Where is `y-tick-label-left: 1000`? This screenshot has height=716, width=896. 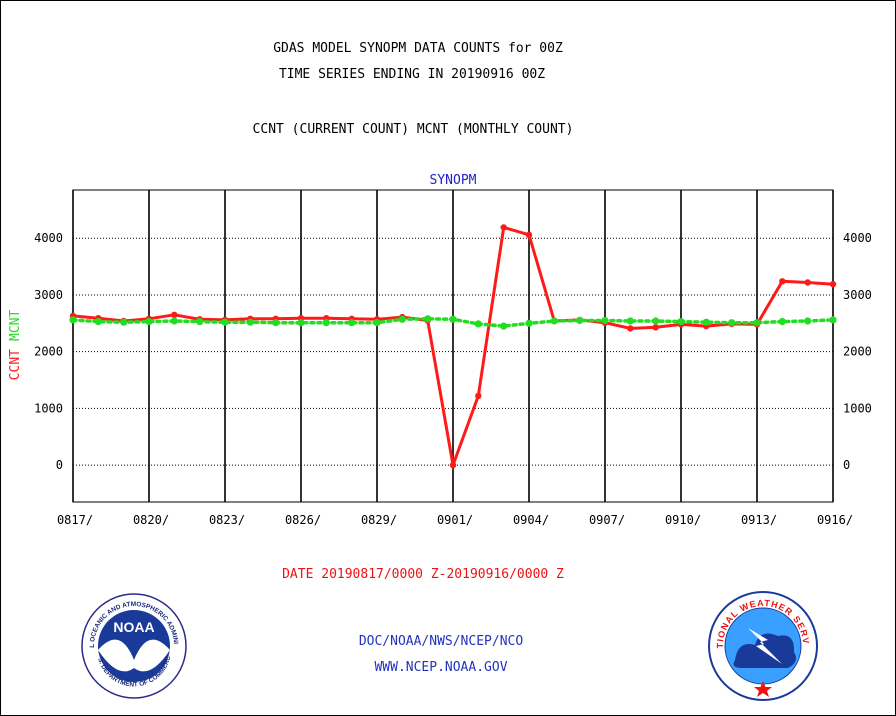 y-tick-label-left: 1000 is located at coordinates (48, 408).